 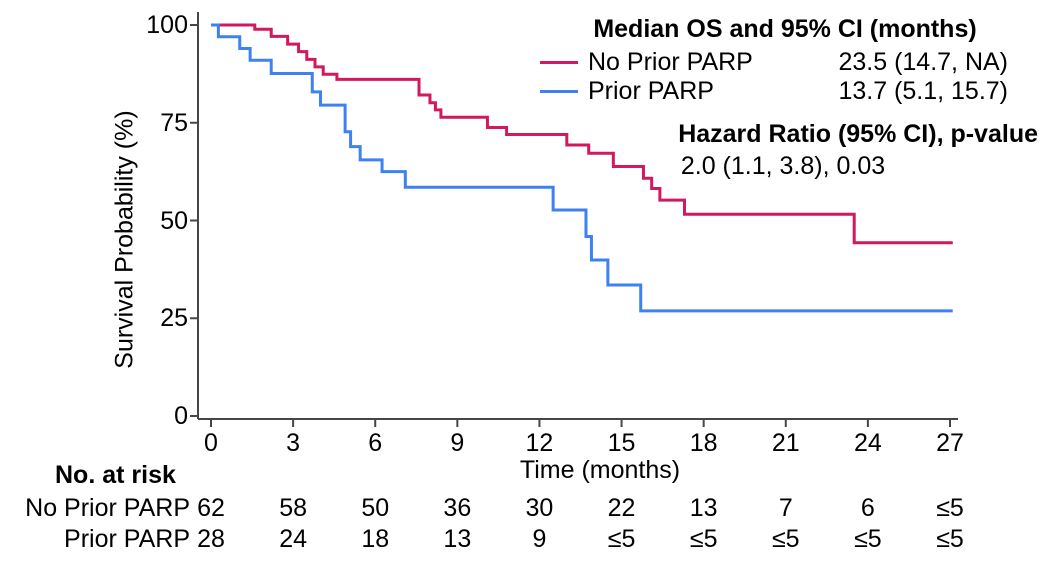 What do you see at coordinates (174, 318) in the screenshot?
I see `y-tick-label: 25` at bounding box center [174, 318].